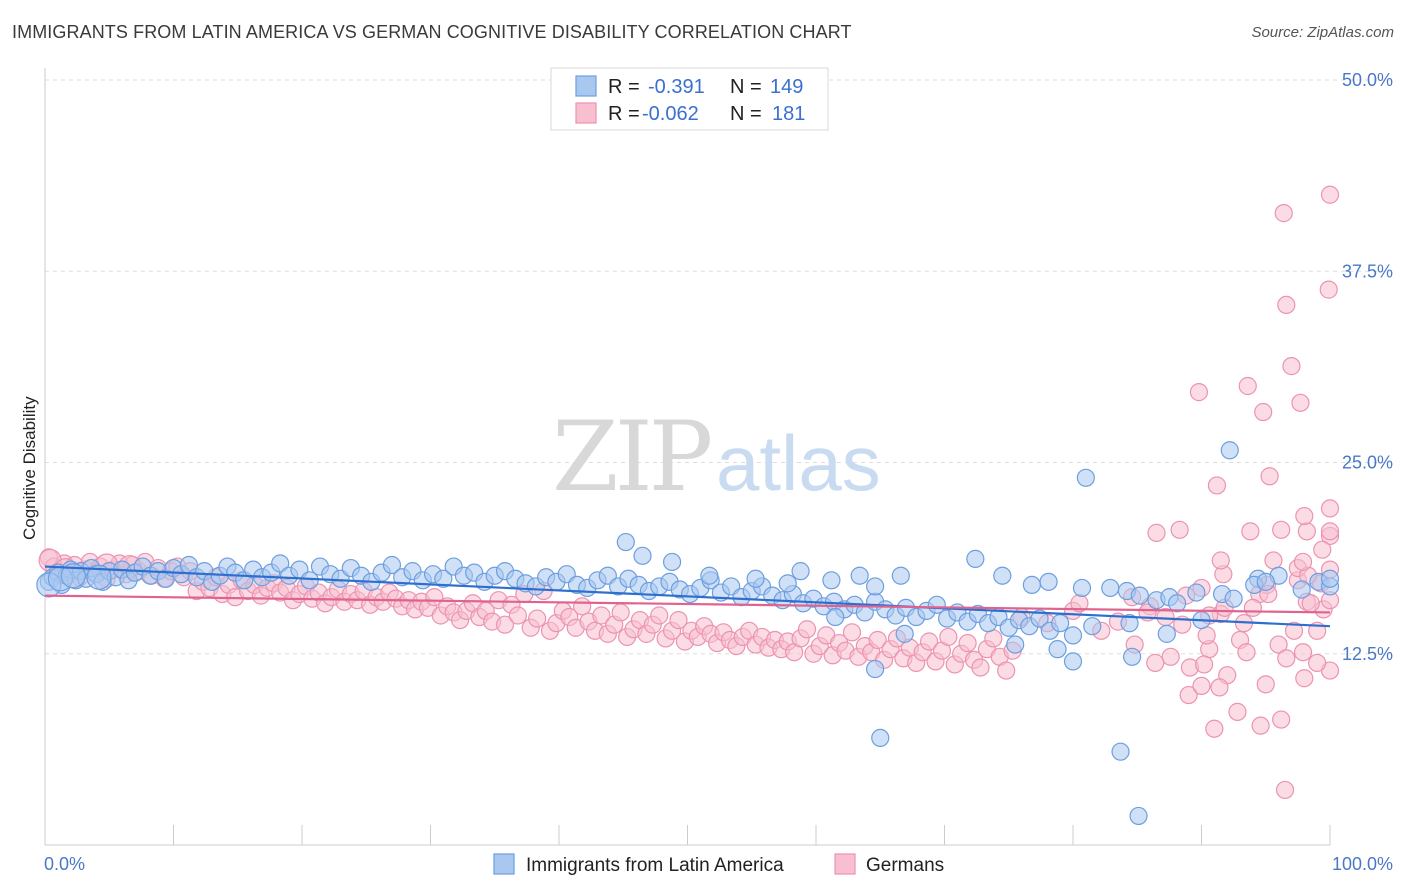 The height and width of the screenshot is (892, 1406). Describe the element at coordinates (1367, 654) in the screenshot. I see `y-tick-label: 12.5%` at that location.